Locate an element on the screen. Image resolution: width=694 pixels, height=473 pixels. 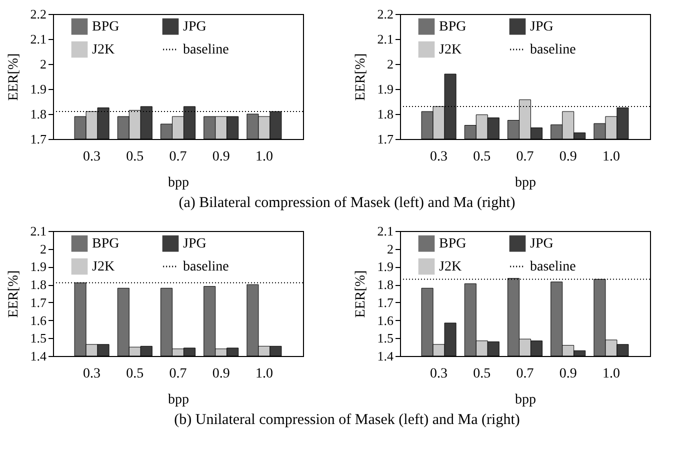
text: (b) Unilateral compression of Masek (left) and Ma (right) is located at coordinates (347, 420).